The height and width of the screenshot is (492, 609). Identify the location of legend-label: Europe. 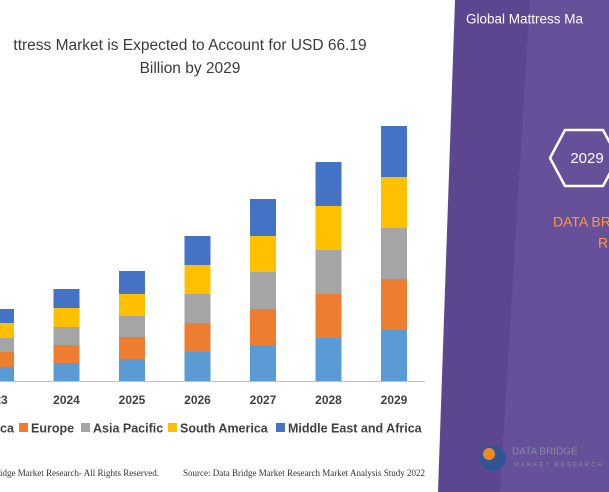
(52, 428).